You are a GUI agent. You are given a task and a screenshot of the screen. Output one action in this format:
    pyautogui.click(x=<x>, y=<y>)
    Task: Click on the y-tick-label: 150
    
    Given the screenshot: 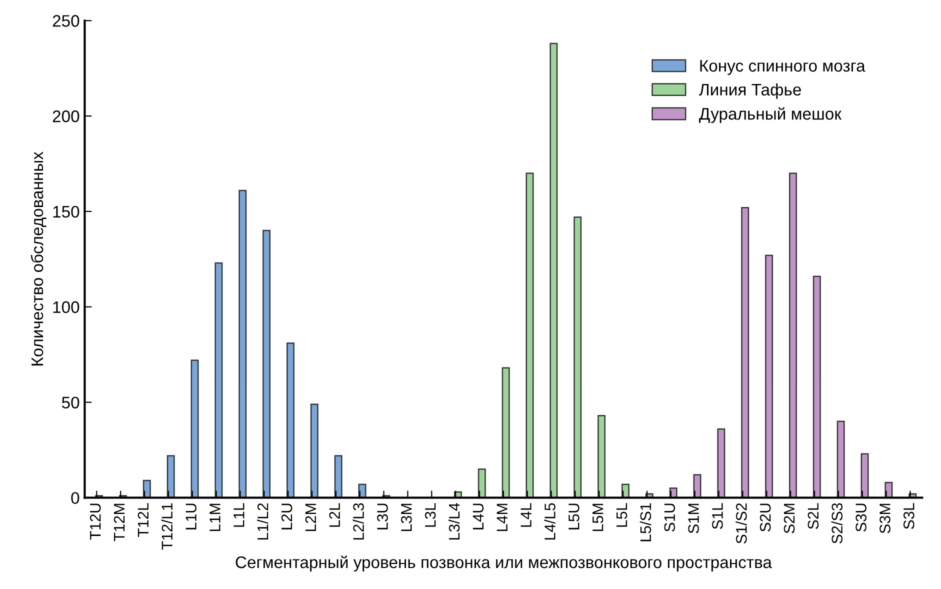 What is the action you would take?
    pyautogui.click(x=66, y=212)
    